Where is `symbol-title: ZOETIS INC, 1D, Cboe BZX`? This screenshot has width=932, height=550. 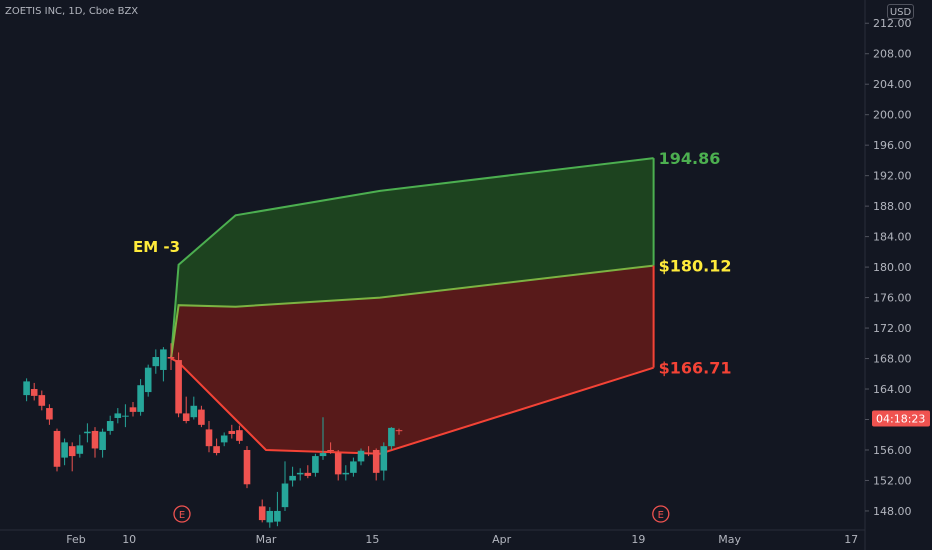 symbol-title: ZOETIS INC, 1D, Cboe BZX is located at coordinates (72, 11).